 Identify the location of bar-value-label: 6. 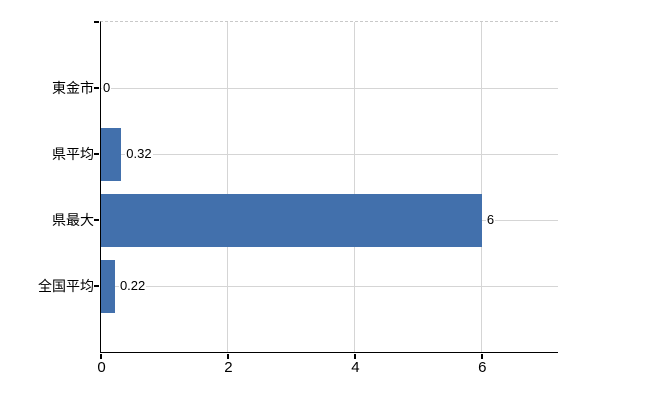
(490, 219).